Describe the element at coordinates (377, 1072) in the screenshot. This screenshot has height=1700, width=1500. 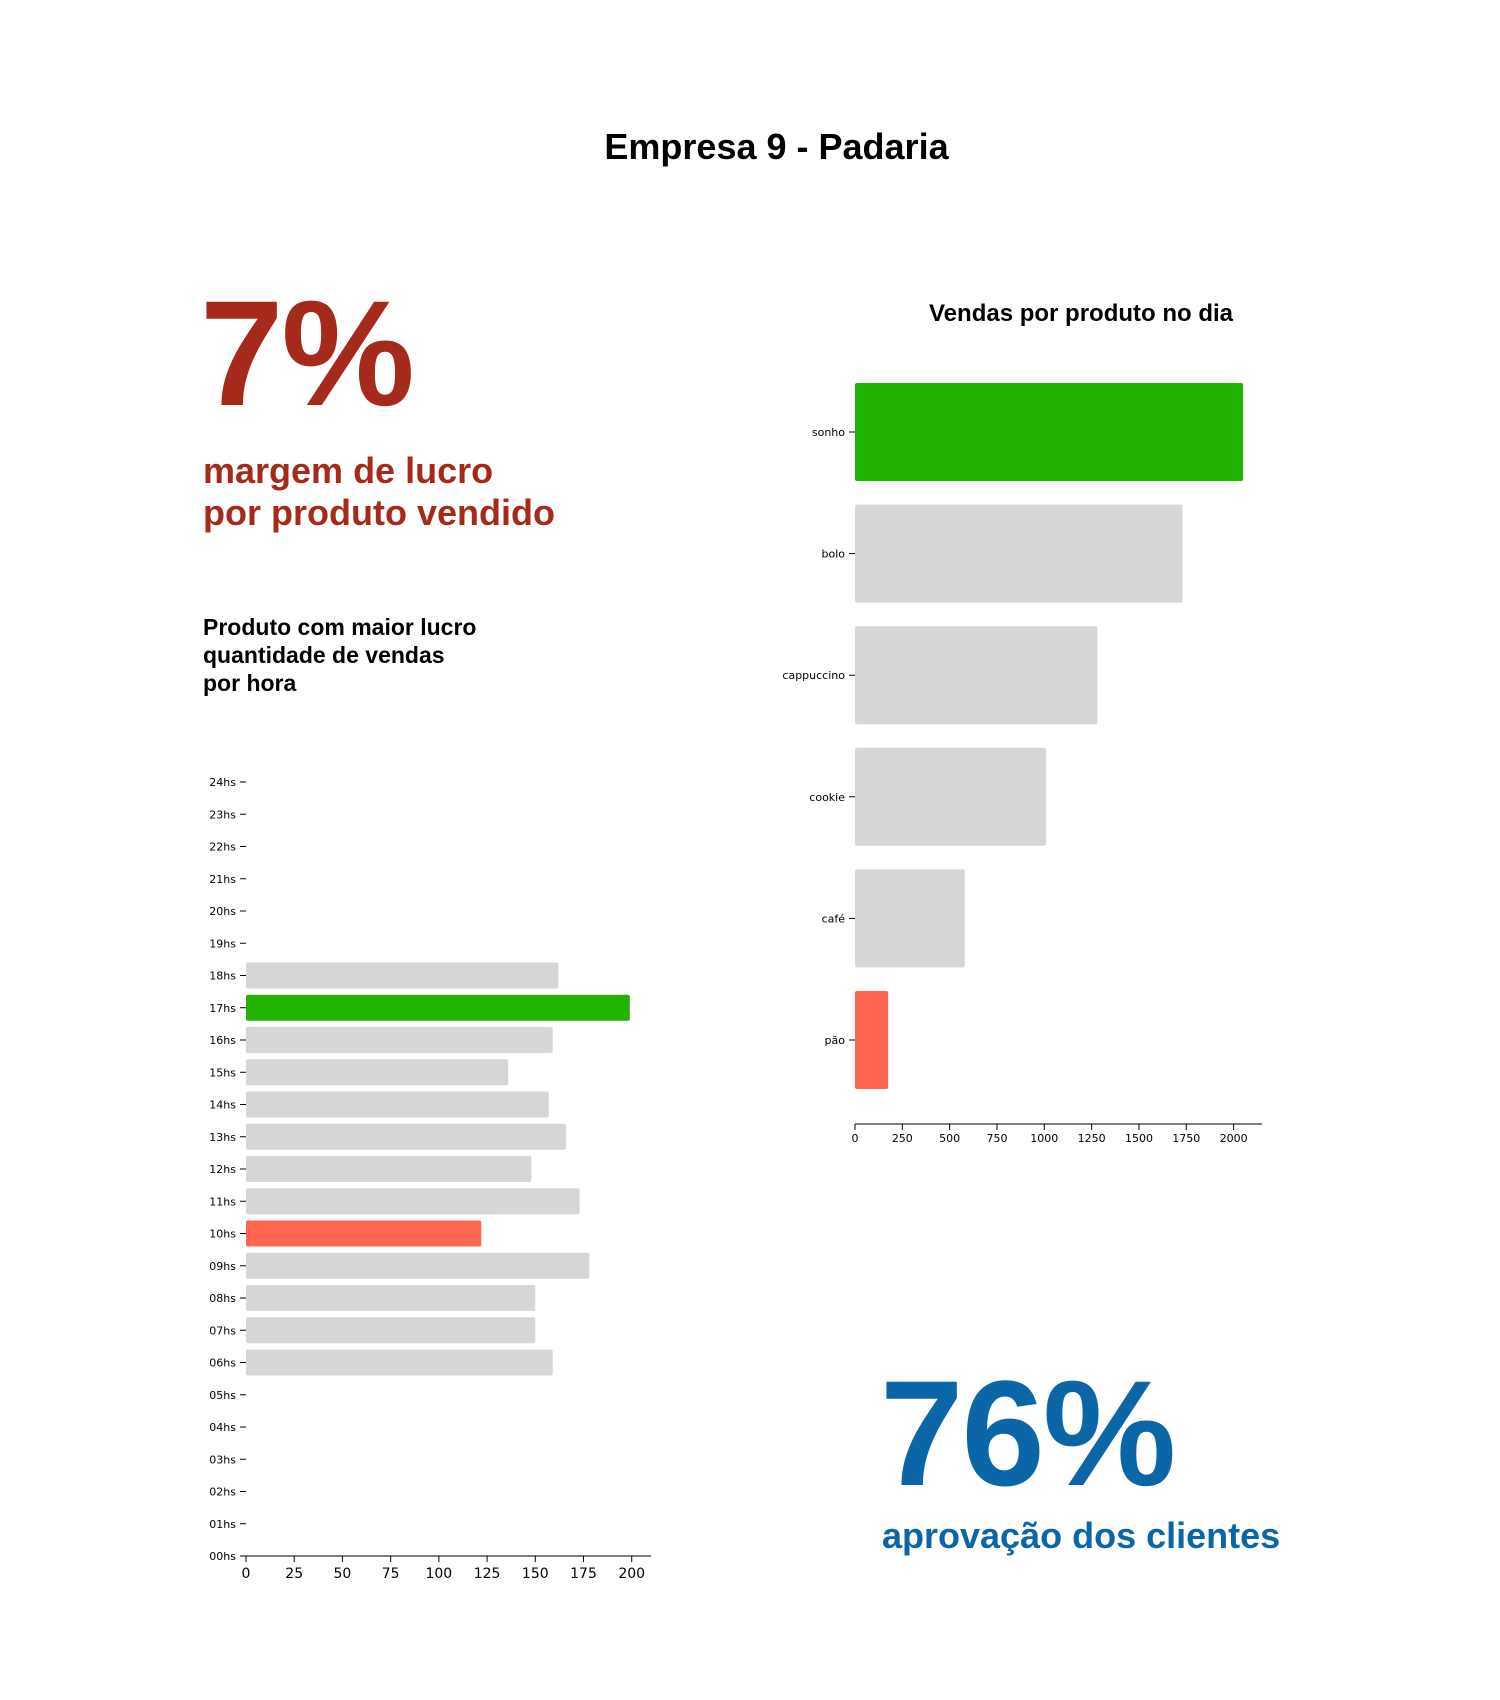
I see `hour-bar-15hs` at that location.